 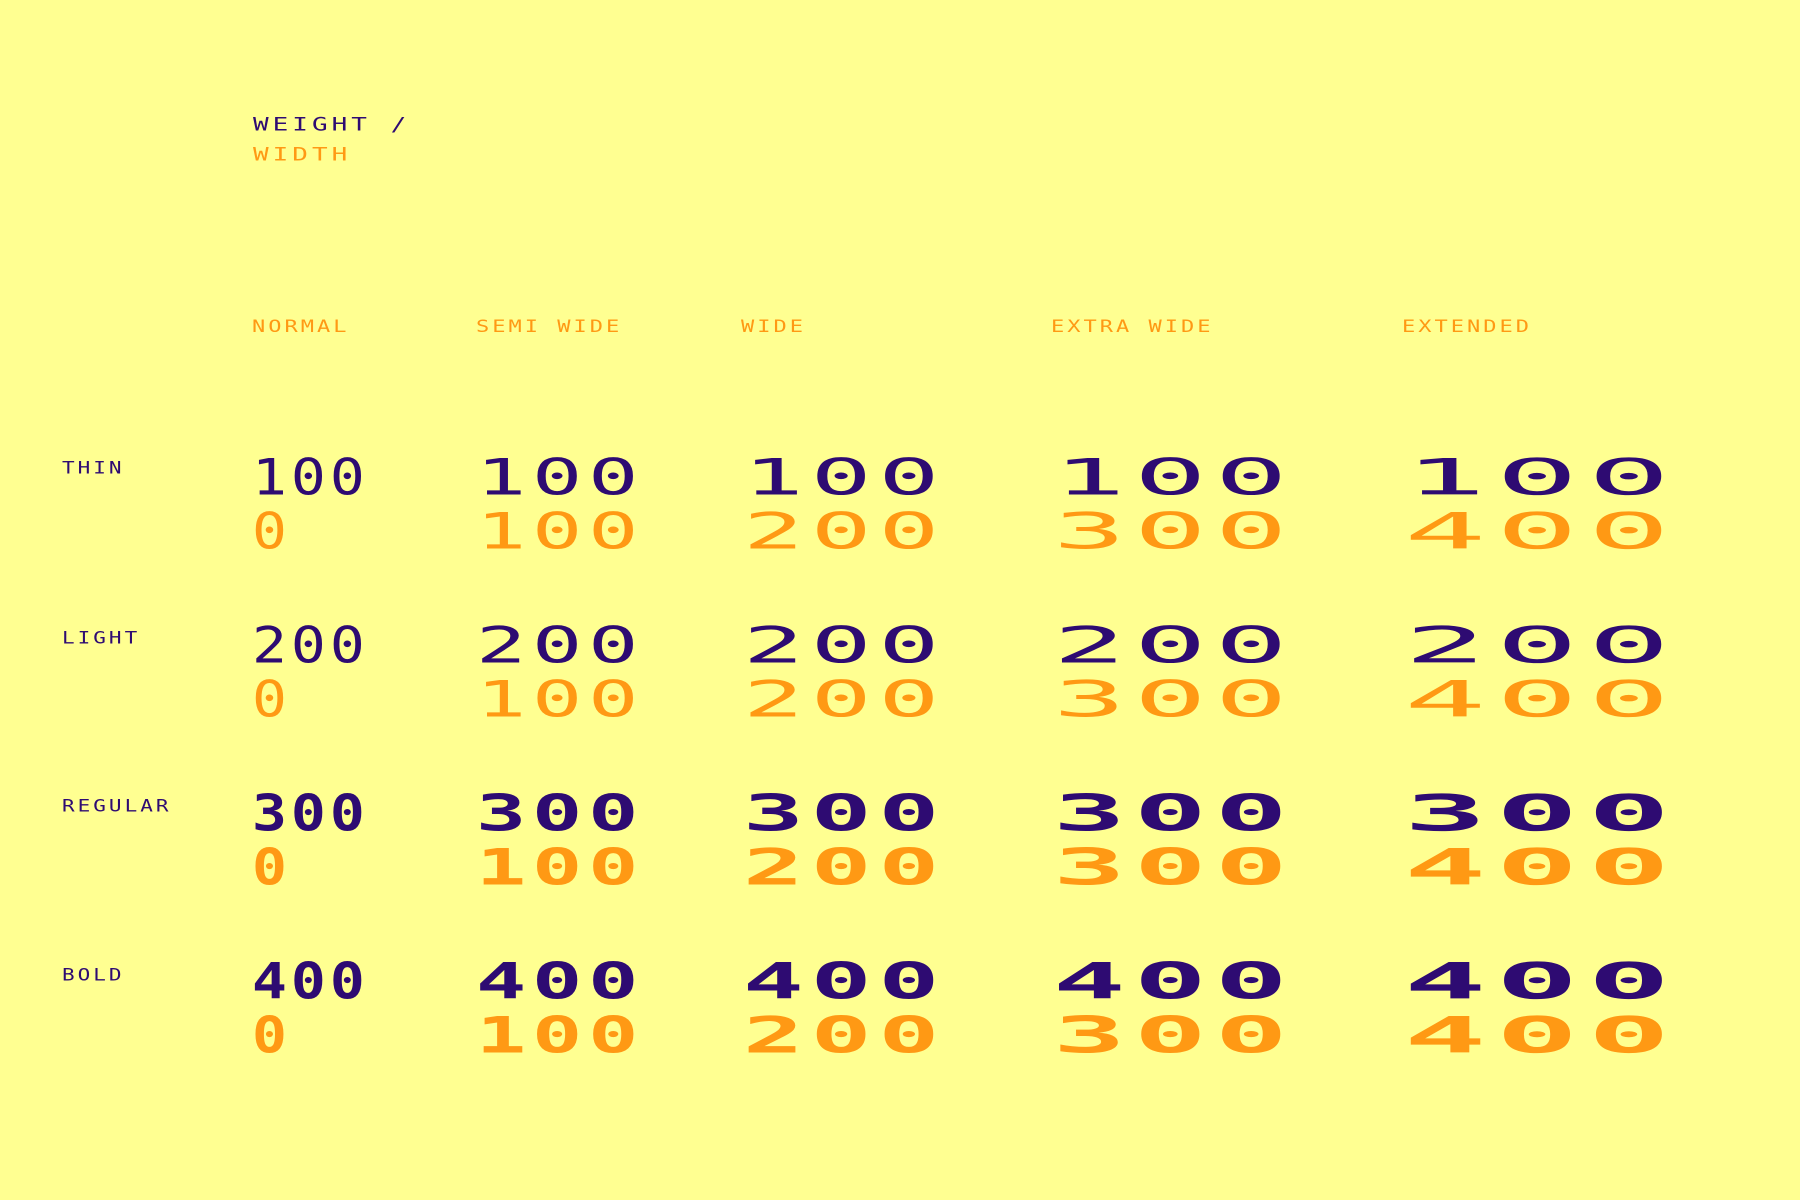 What do you see at coordinates (302, 155) in the screenshot?
I see `width-title: WIDTH` at bounding box center [302, 155].